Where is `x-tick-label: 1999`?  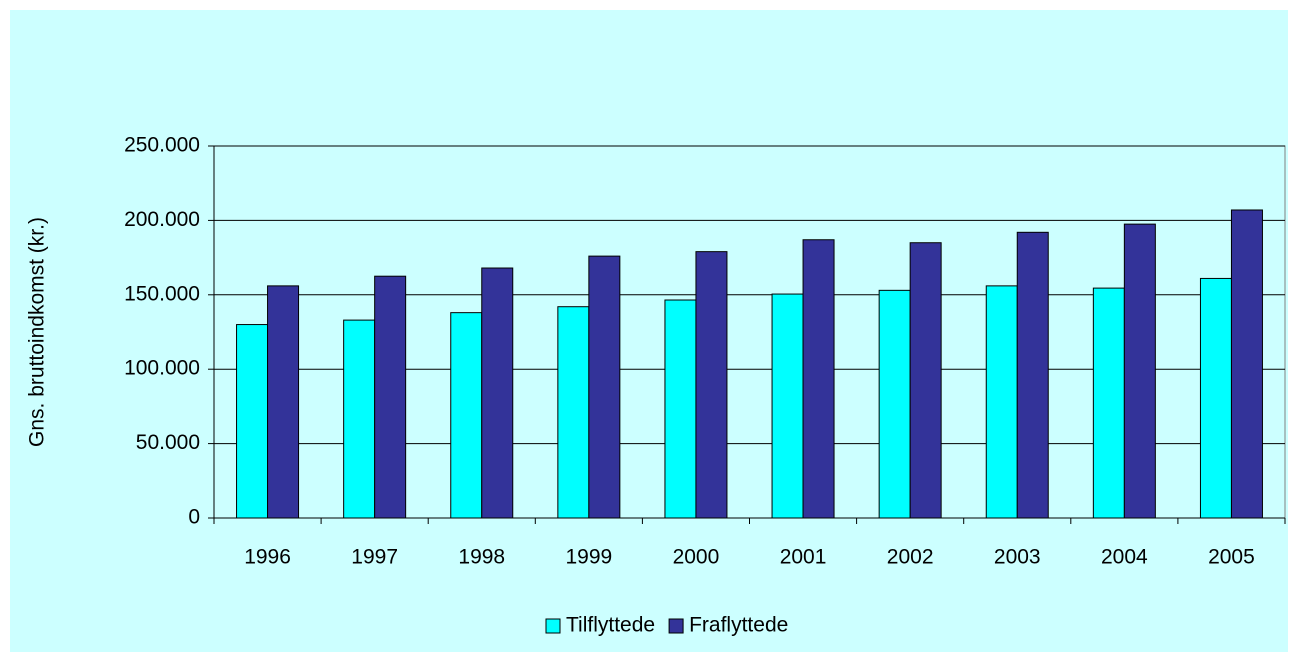 x-tick-label: 1999 is located at coordinates (588, 557).